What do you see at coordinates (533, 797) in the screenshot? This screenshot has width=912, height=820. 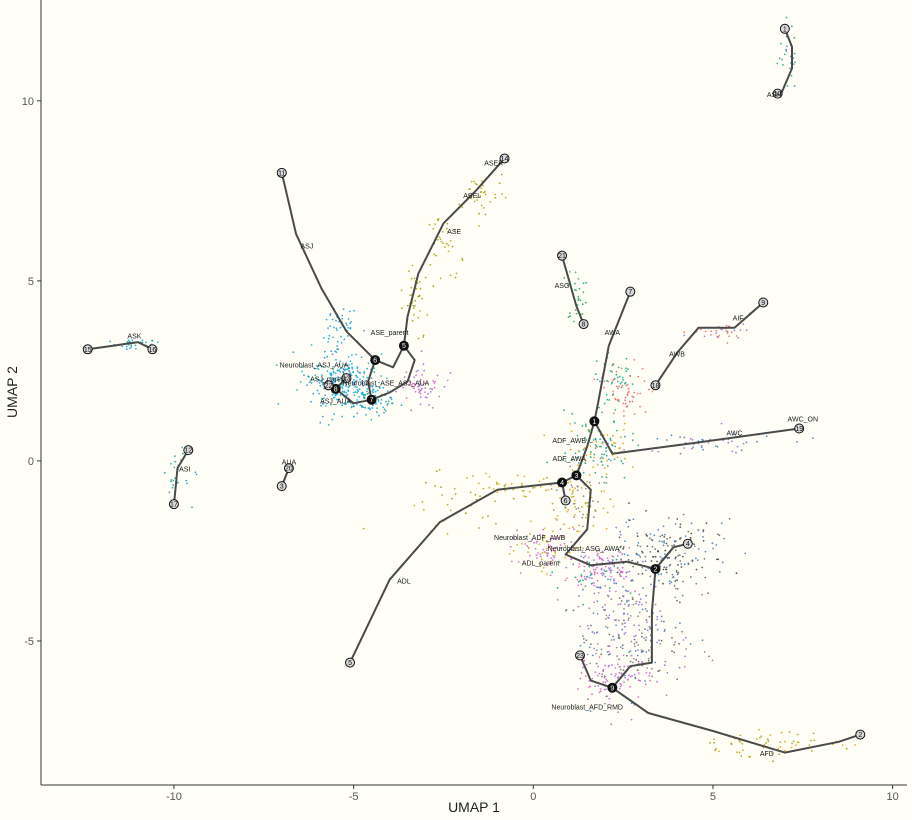 I see `x-tick-label: 0` at bounding box center [533, 797].